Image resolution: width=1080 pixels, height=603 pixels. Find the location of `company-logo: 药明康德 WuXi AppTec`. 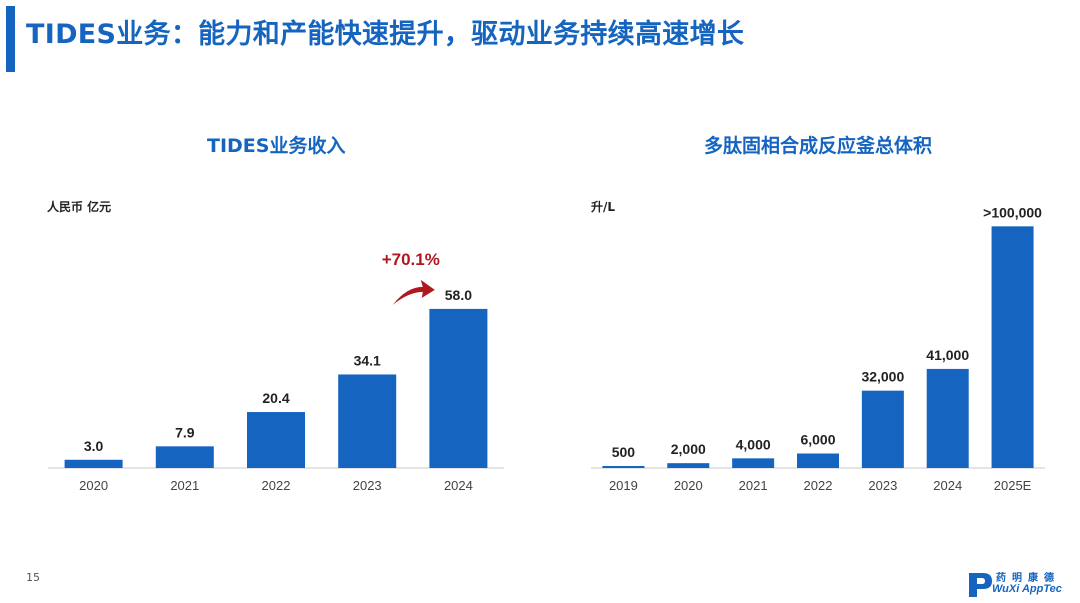

company-logo: 药明康德 WuXi AppTec is located at coordinates (1018, 584).